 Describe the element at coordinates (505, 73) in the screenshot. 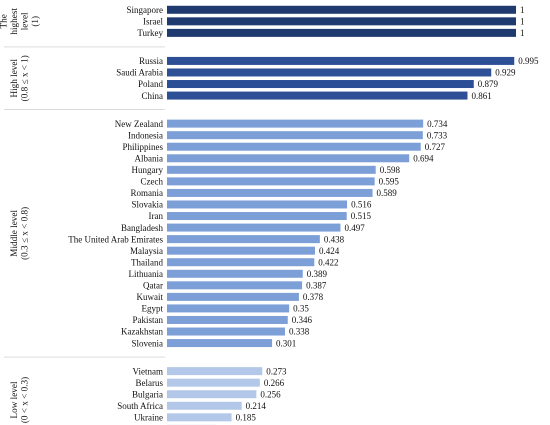

I see `value-label: 0.929` at that location.